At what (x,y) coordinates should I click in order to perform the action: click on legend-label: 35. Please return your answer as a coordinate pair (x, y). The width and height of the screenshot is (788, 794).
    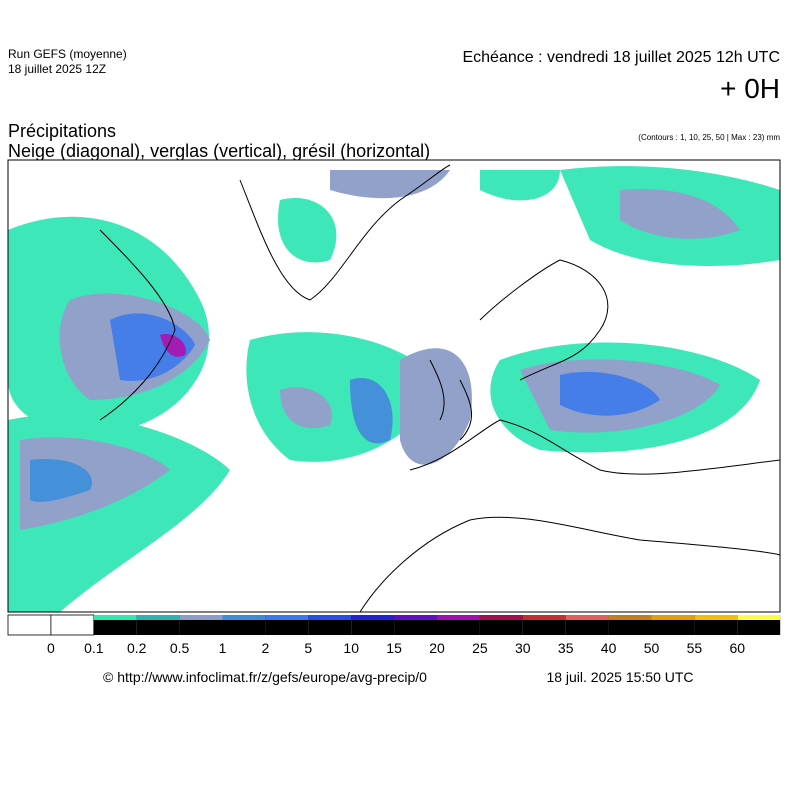
    Looking at the image, I should click on (566, 648).